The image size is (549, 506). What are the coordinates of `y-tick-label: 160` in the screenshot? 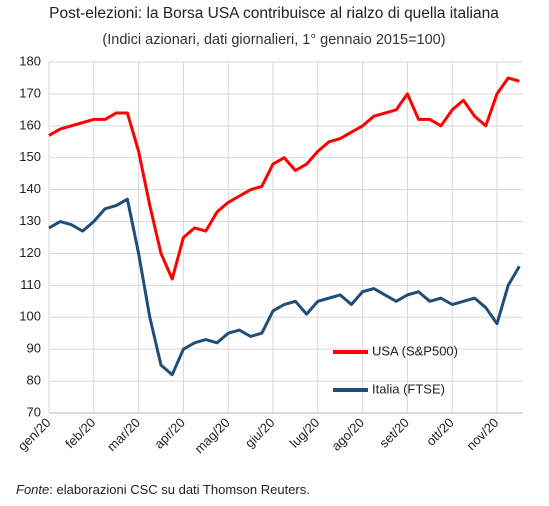 It's located at (30, 124).